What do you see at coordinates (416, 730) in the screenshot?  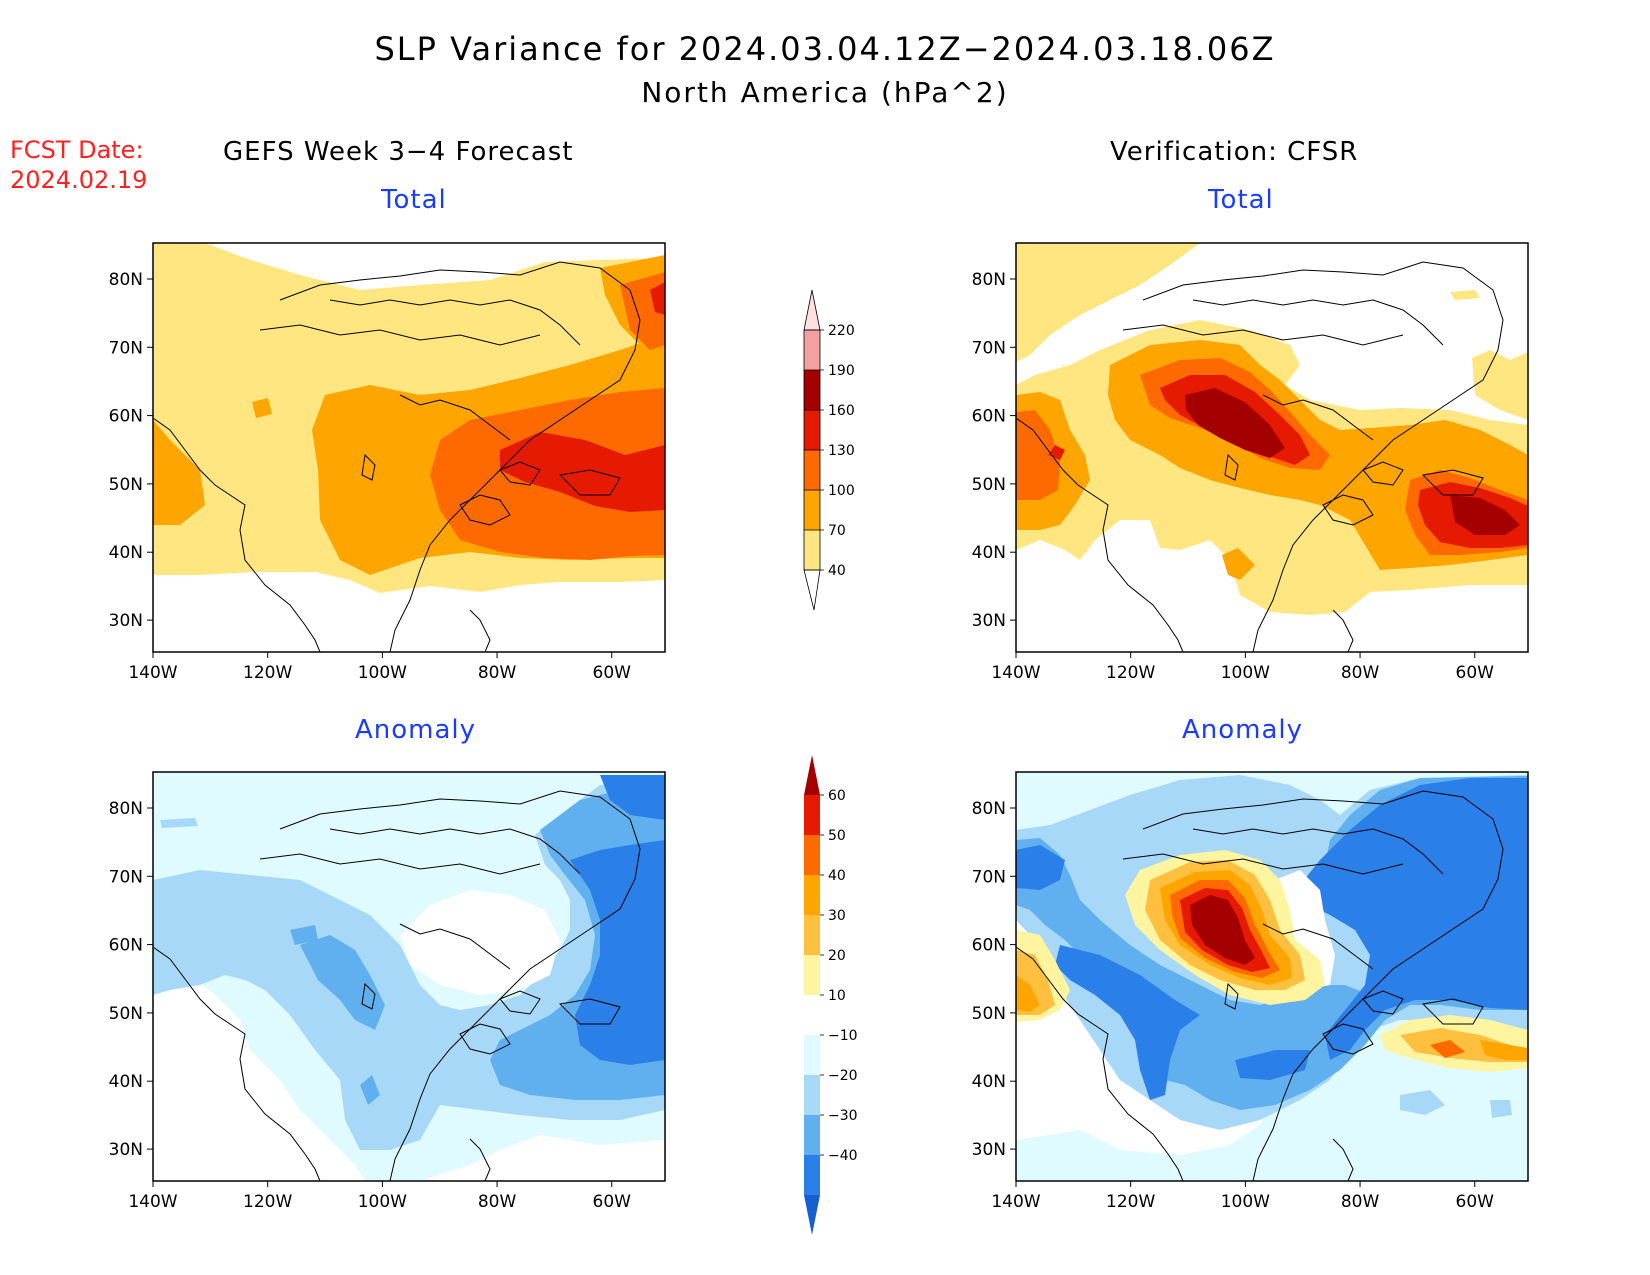 I see `panel-title-gefs-anomaly: Anomaly` at bounding box center [416, 730].